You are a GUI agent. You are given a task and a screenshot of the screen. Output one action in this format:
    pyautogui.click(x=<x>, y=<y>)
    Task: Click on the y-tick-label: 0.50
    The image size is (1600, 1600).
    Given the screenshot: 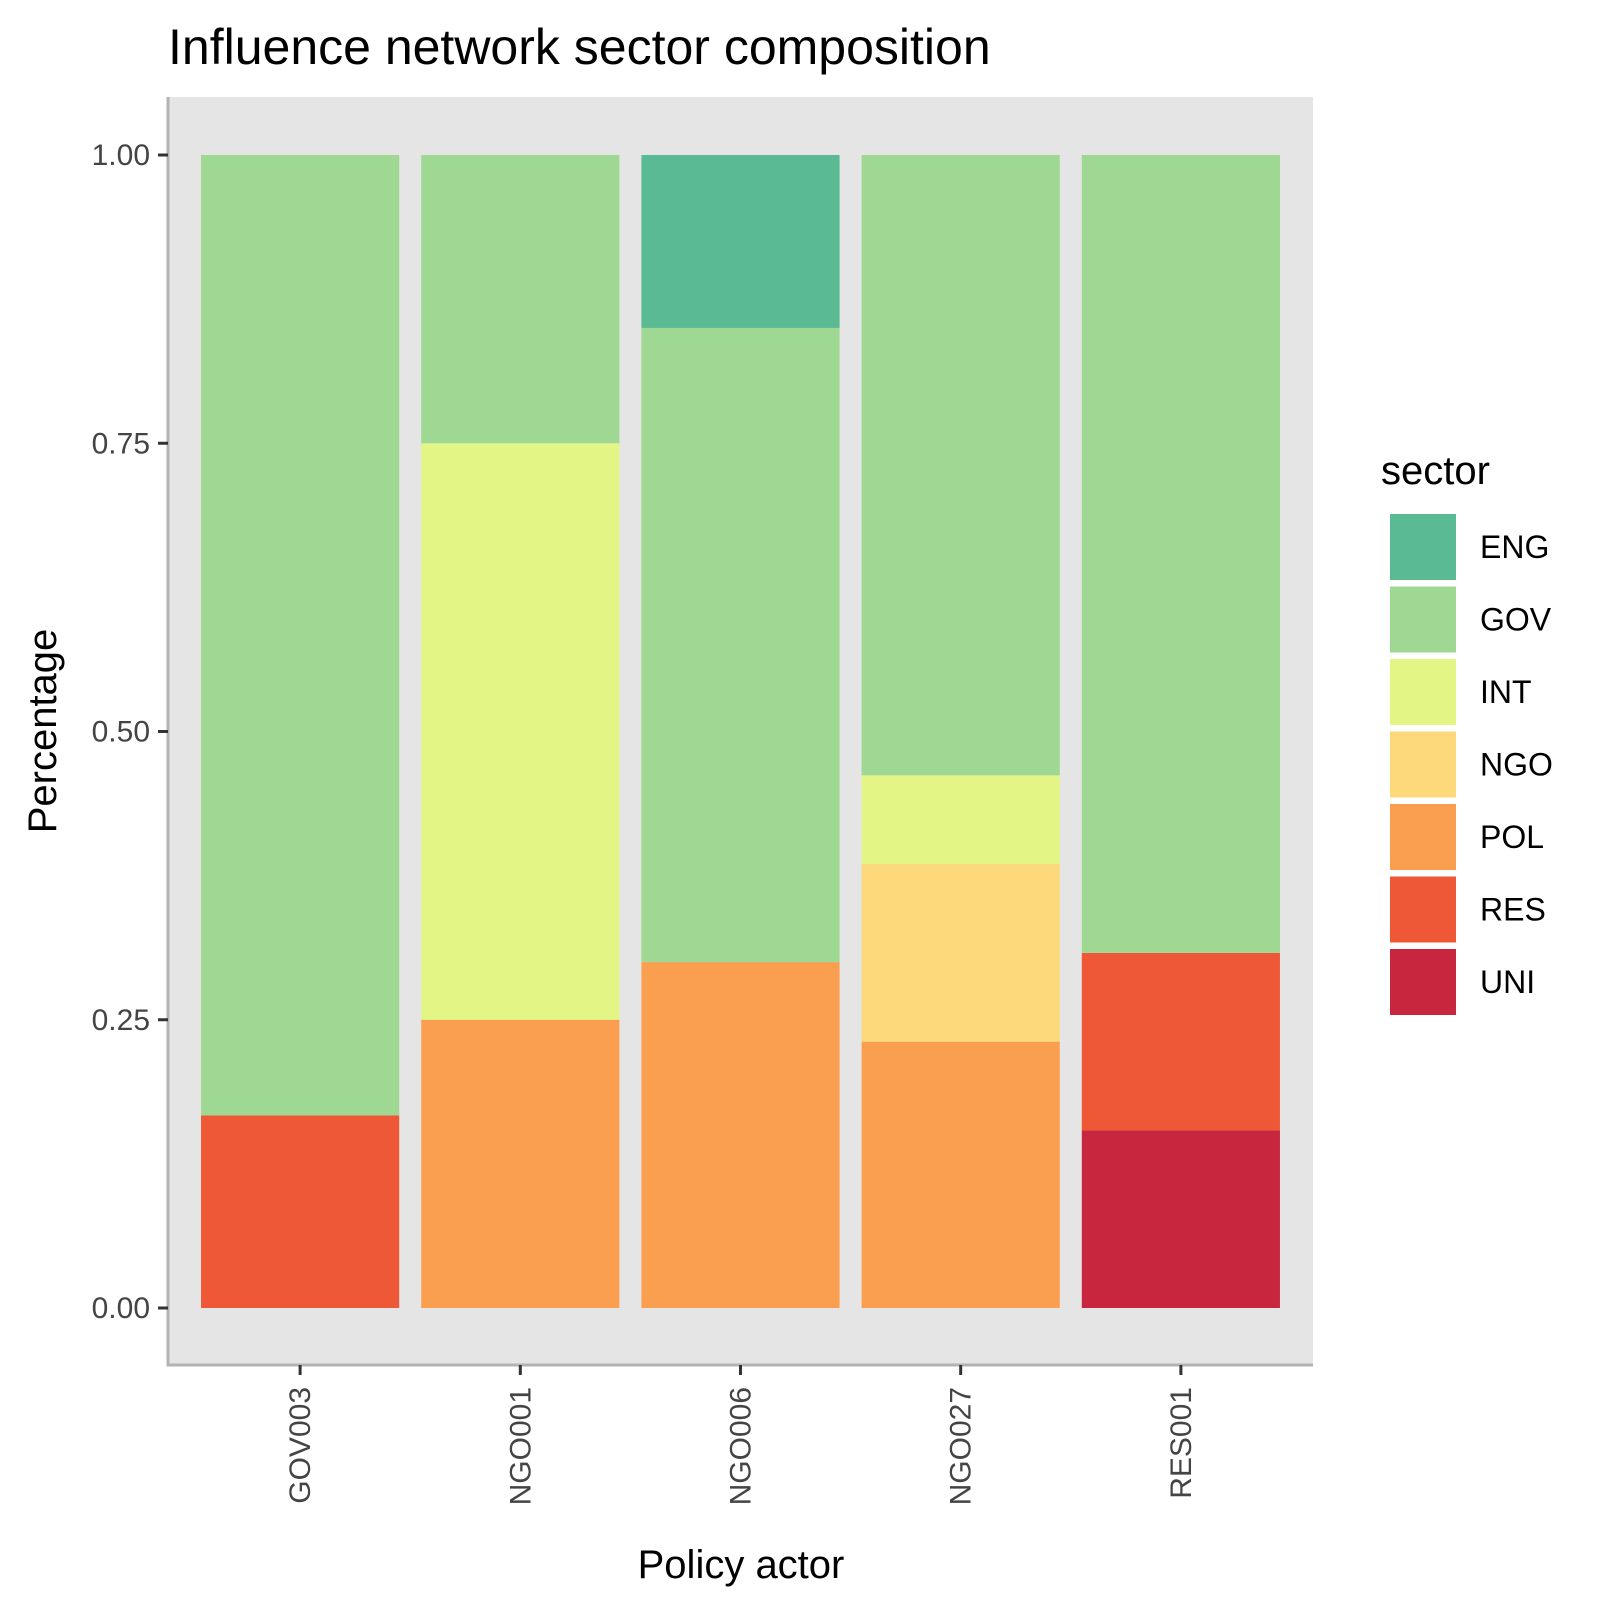 What is the action you would take?
    pyautogui.click(x=121, y=732)
    